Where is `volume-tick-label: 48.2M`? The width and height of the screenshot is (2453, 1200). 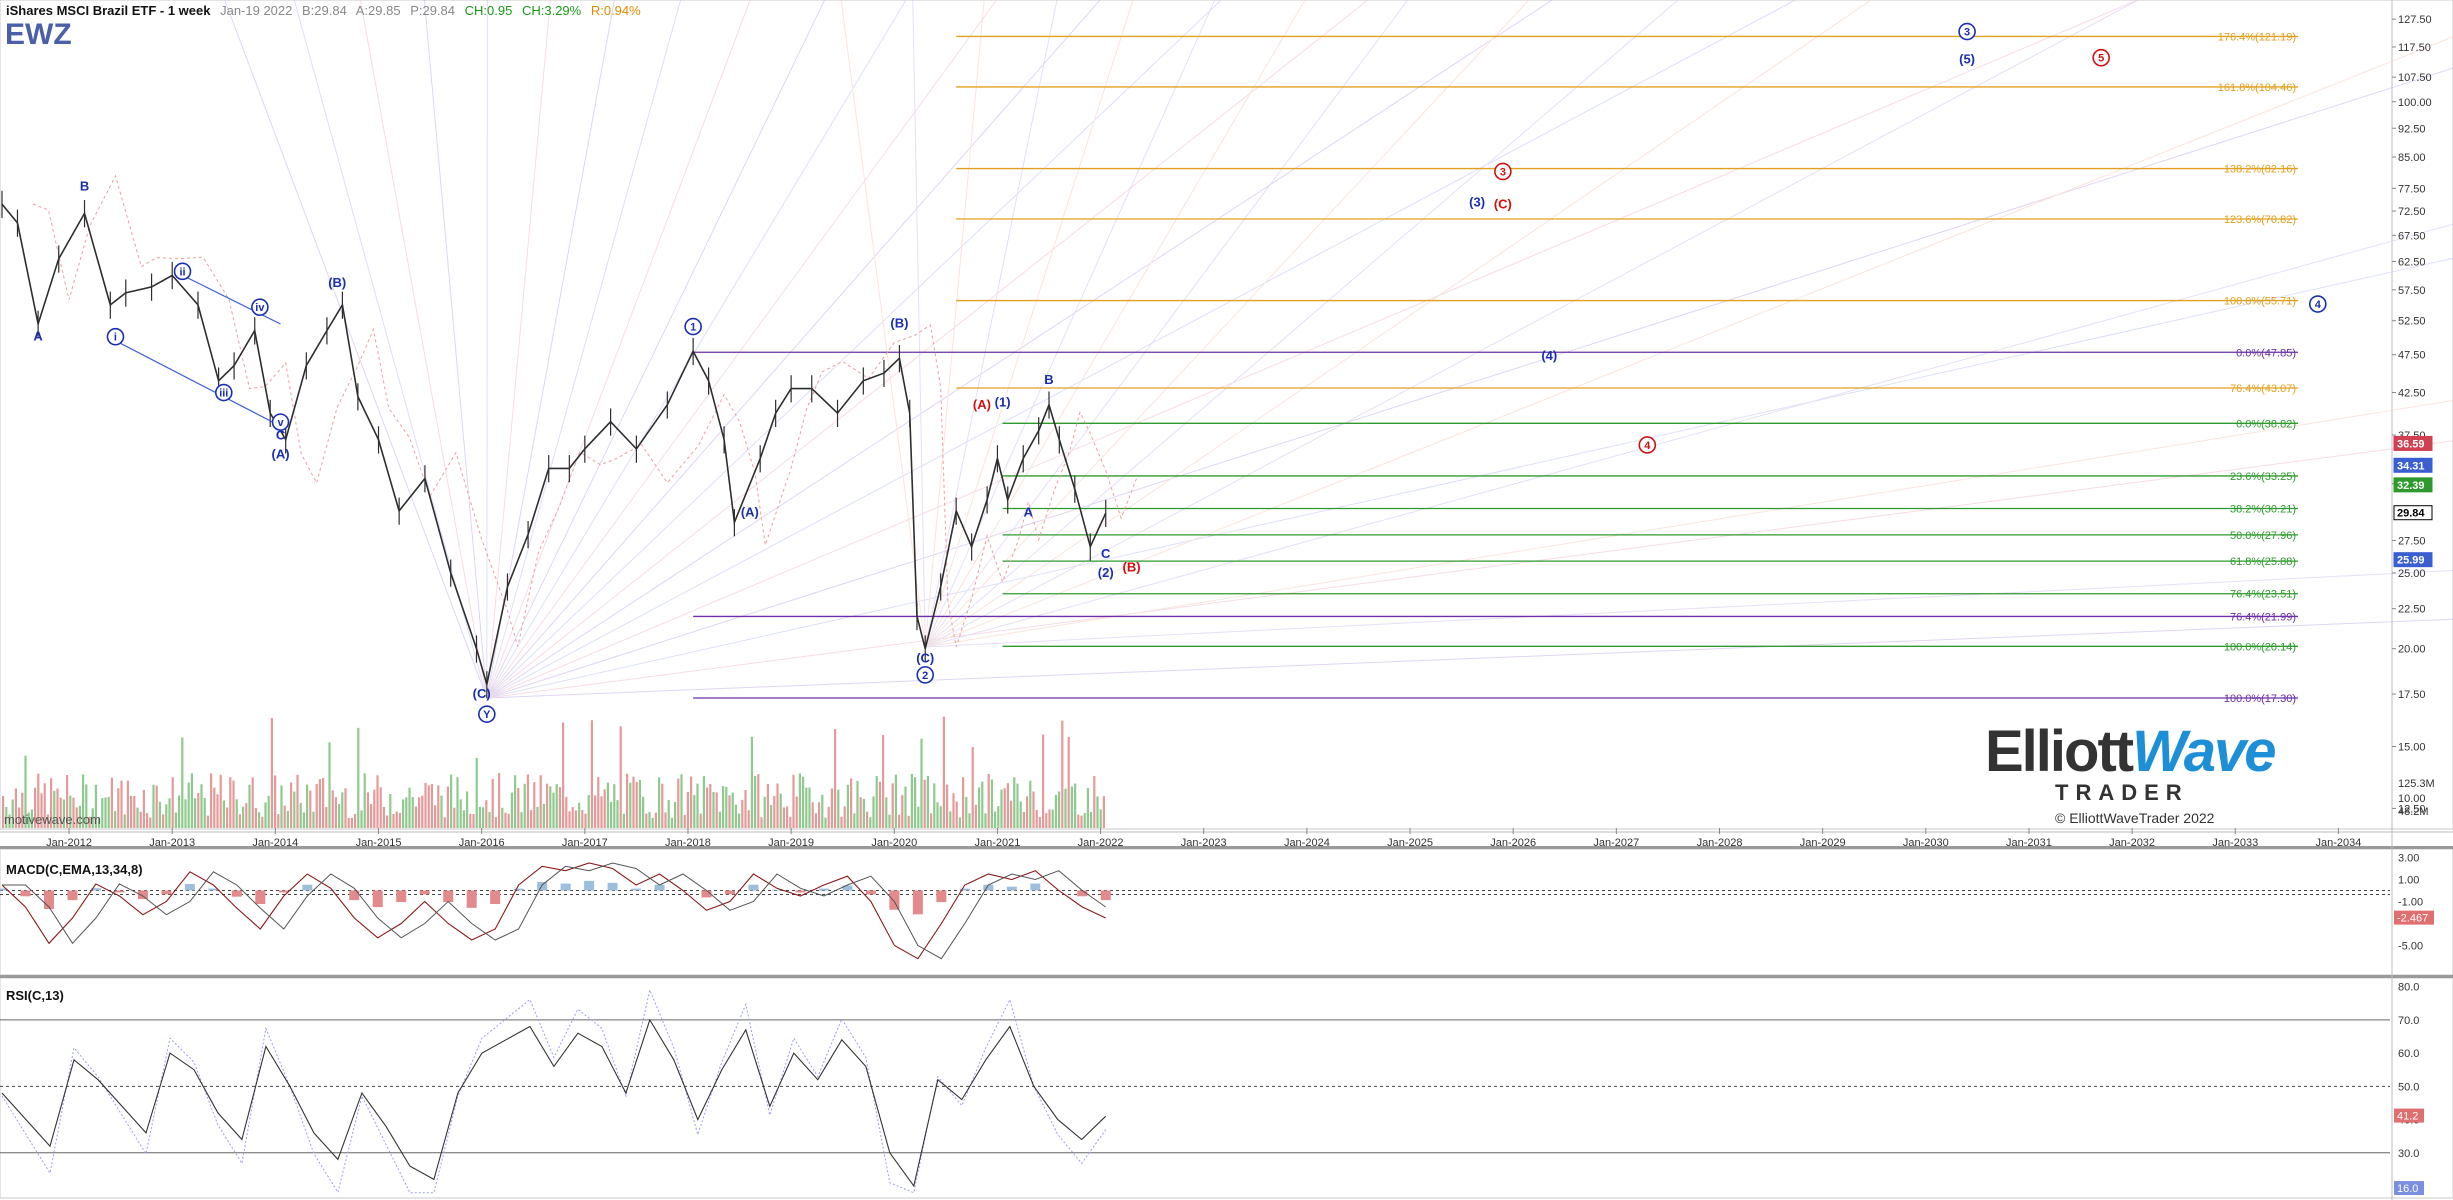
volume-tick-label: 48.2M is located at coordinates (2413, 812).